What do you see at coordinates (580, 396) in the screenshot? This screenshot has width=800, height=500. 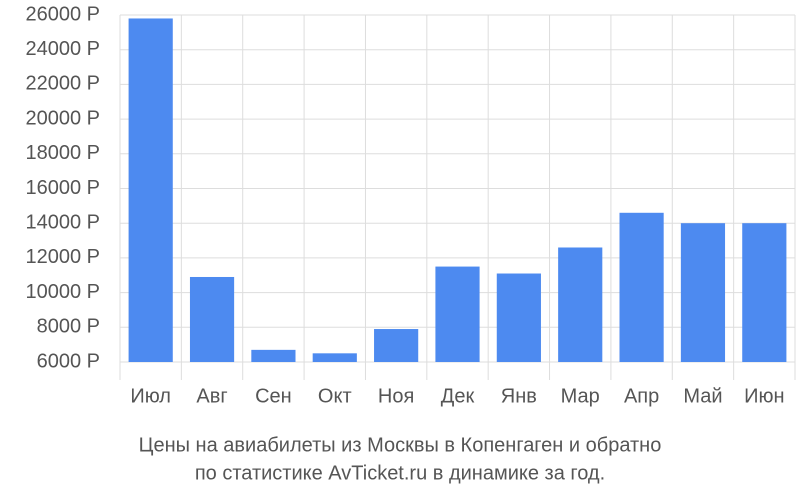 I see `x-tick-label: Мар` at bounding box center [580, 396].